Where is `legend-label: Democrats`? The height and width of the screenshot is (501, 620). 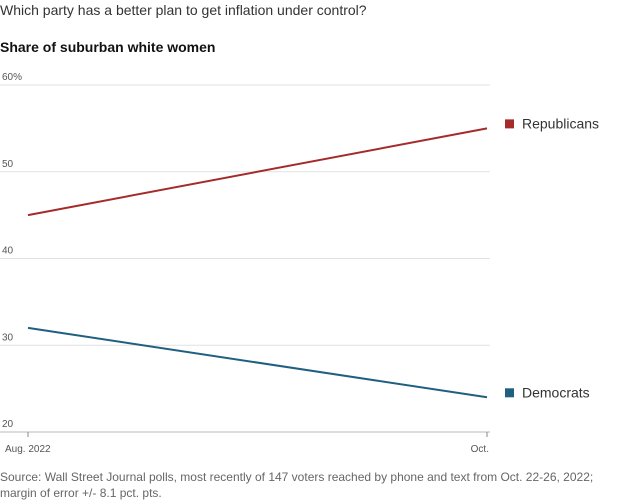
legend-label: Democrats is located at coordinates (556, 392).